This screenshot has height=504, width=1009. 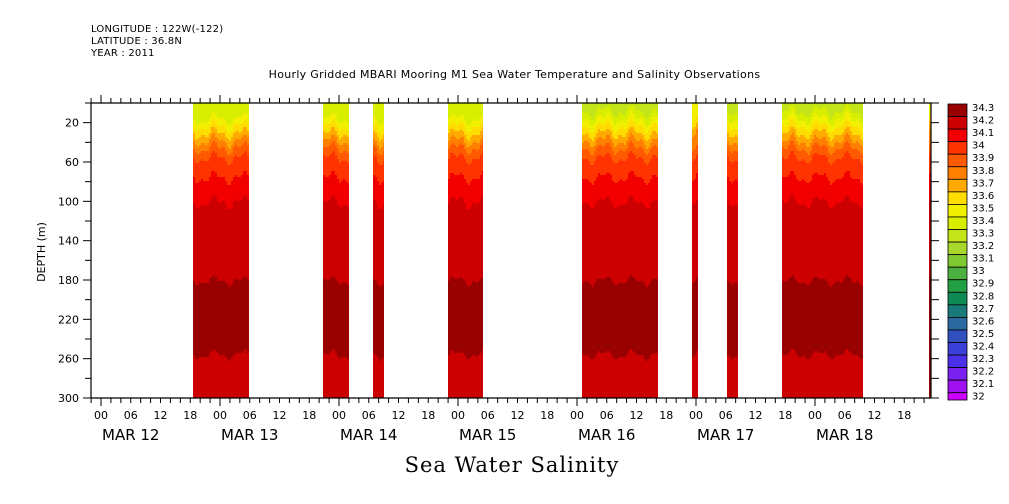 I want to click on x-day-label: MAR 18, so click(x=844, y=435).